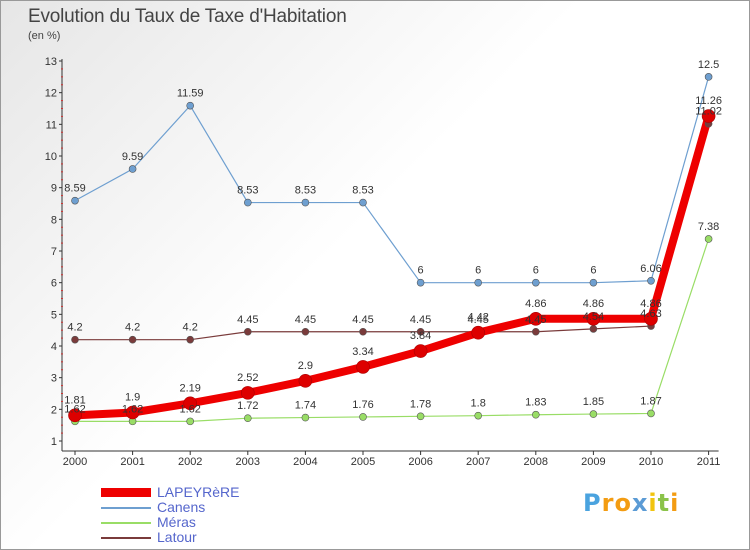 This screenshot has width=750, height=550. What do you see at coordinates (132, 328) in the screenshot?
I see `data-label: 4.2` at bounding box center [132, 328].